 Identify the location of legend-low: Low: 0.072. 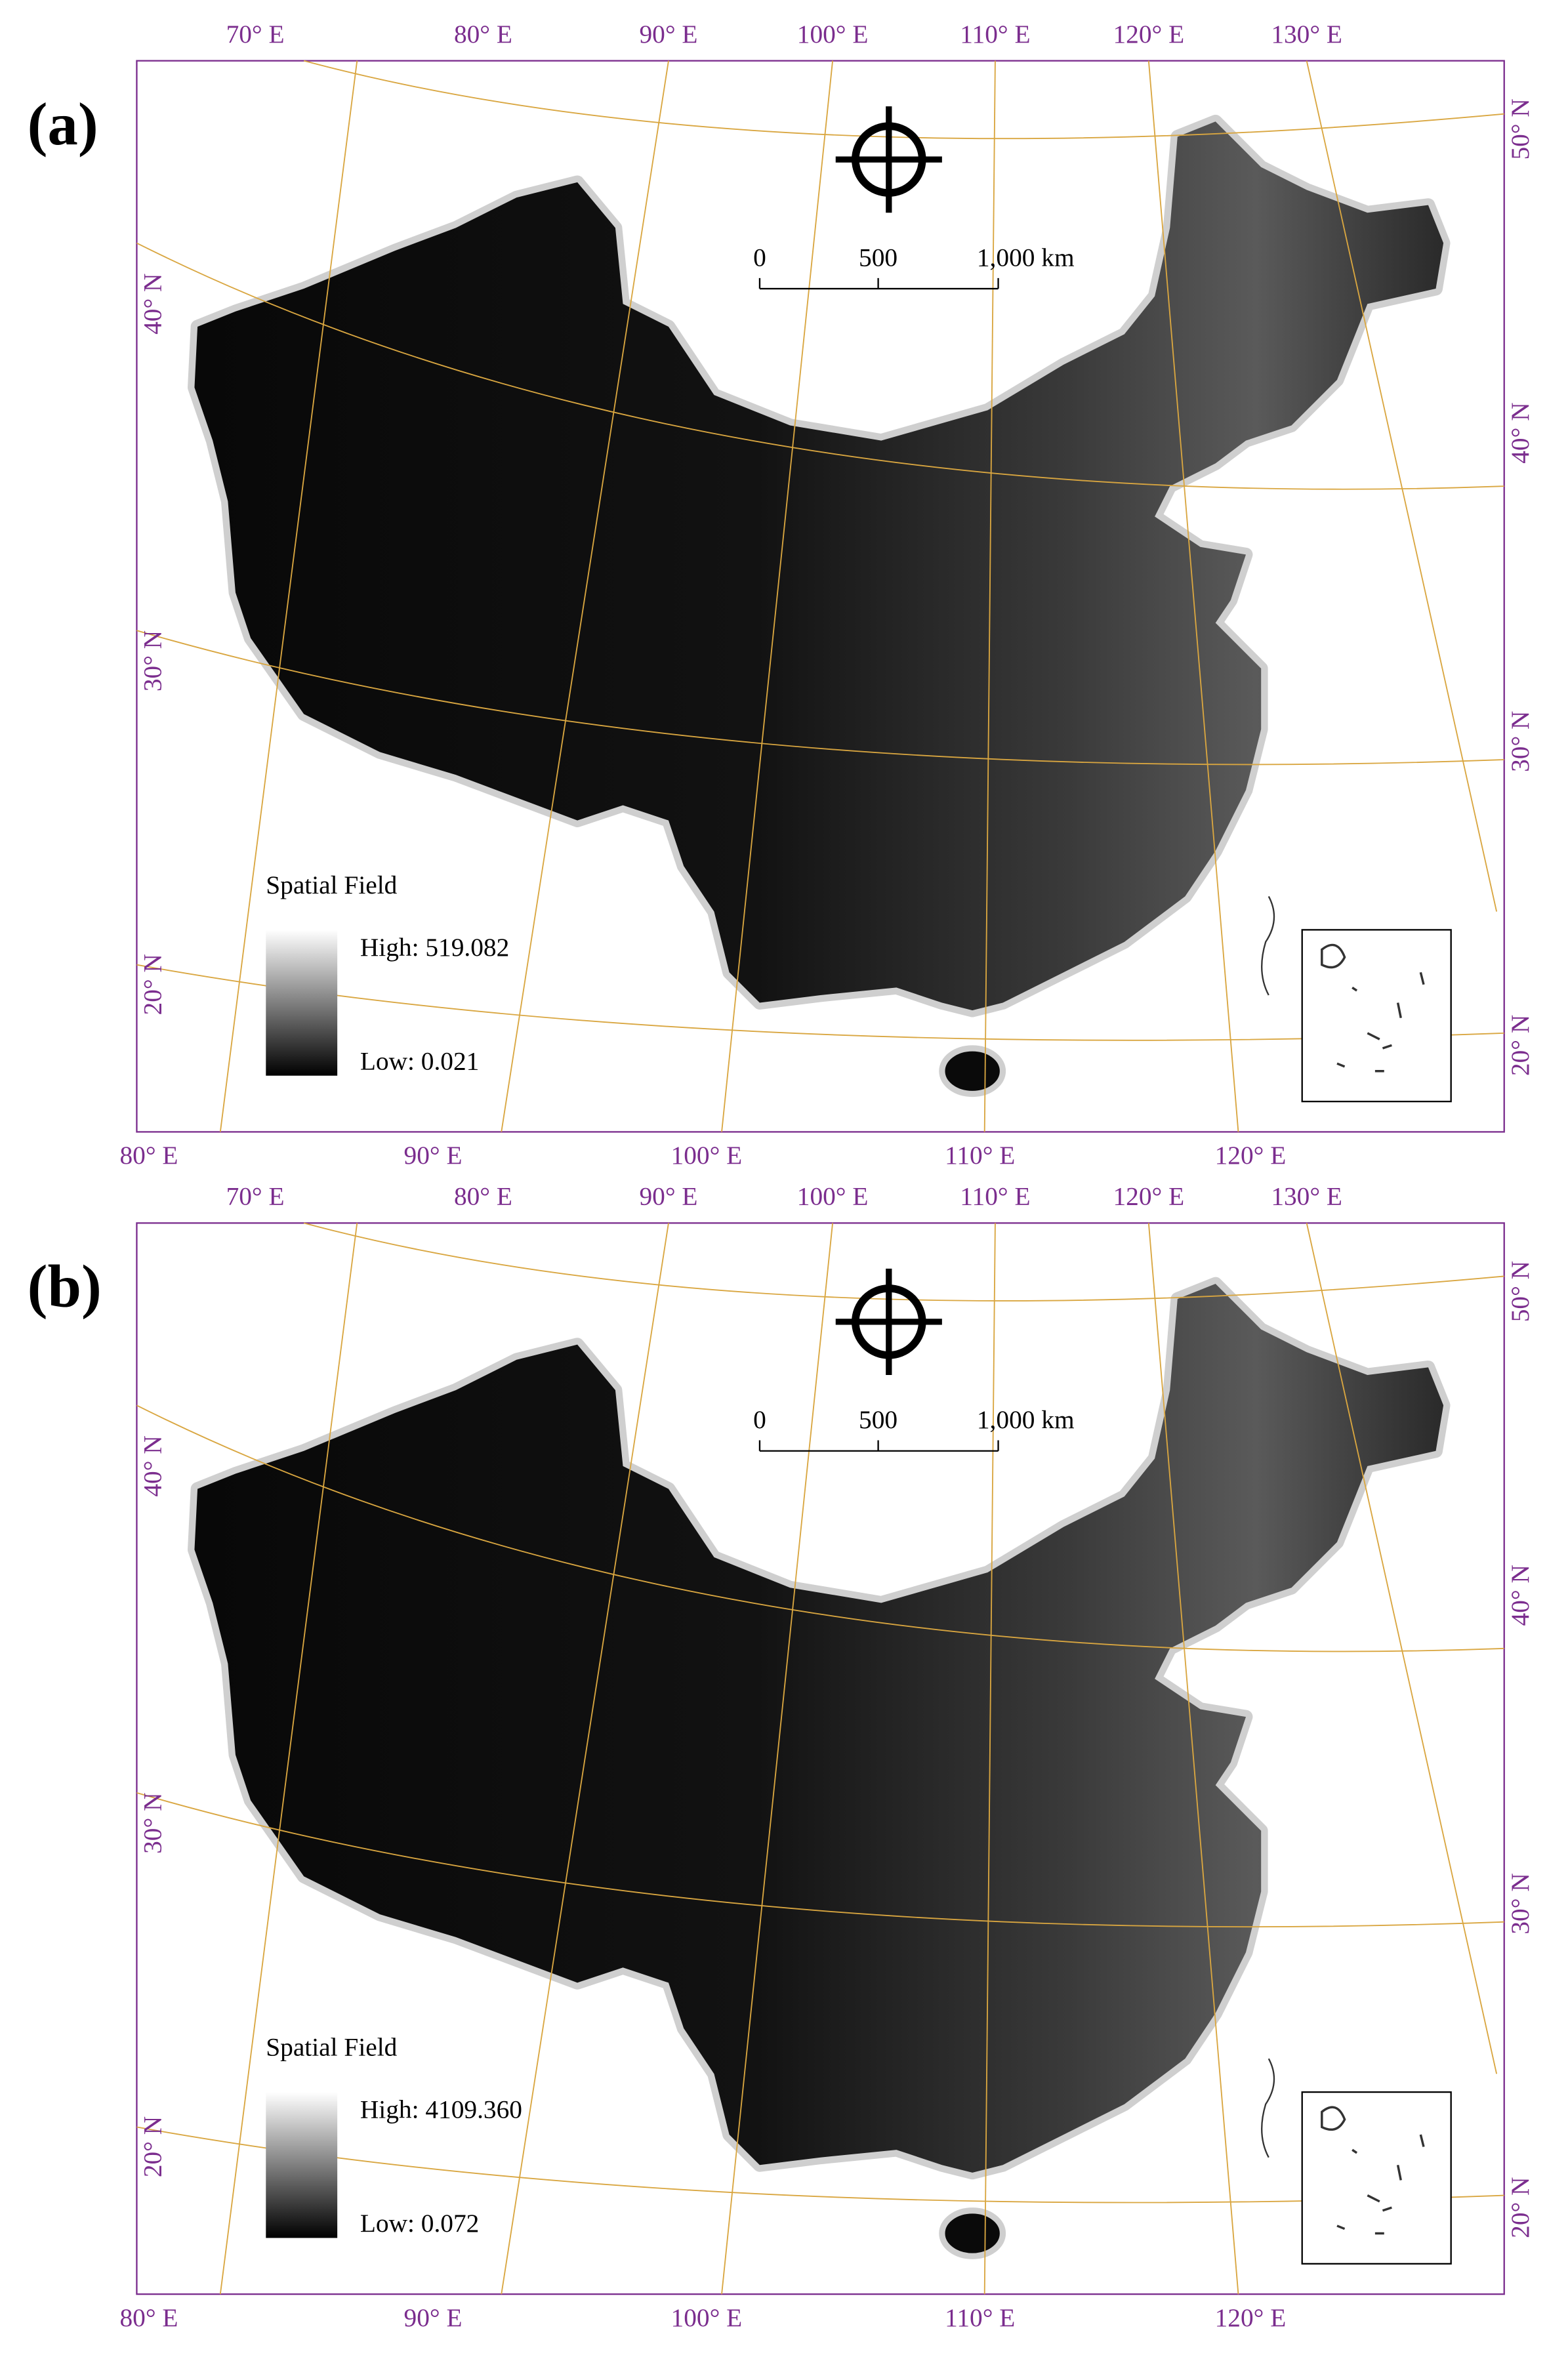
(419, 2223).